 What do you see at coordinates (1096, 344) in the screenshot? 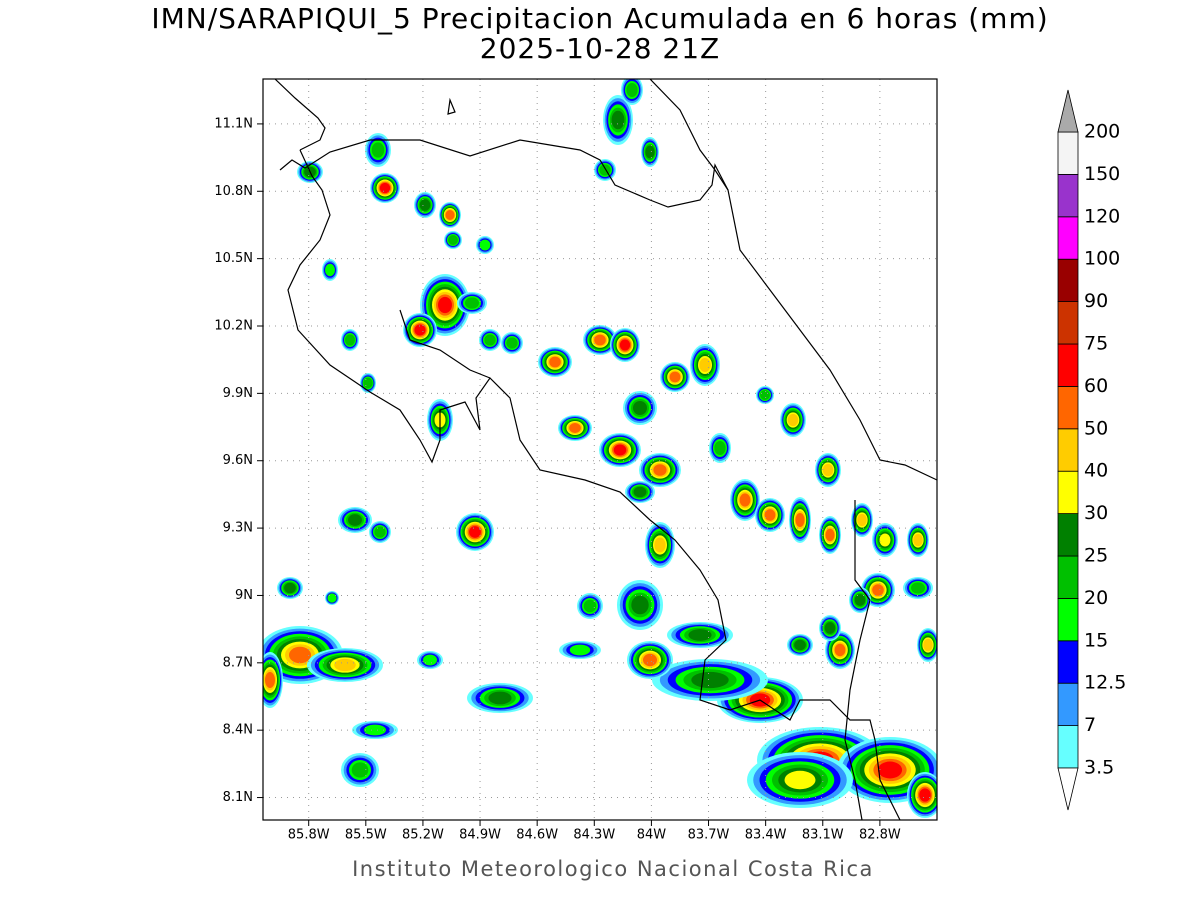
I see `colorbar-label: 75` at bounding box center [1096, 344].